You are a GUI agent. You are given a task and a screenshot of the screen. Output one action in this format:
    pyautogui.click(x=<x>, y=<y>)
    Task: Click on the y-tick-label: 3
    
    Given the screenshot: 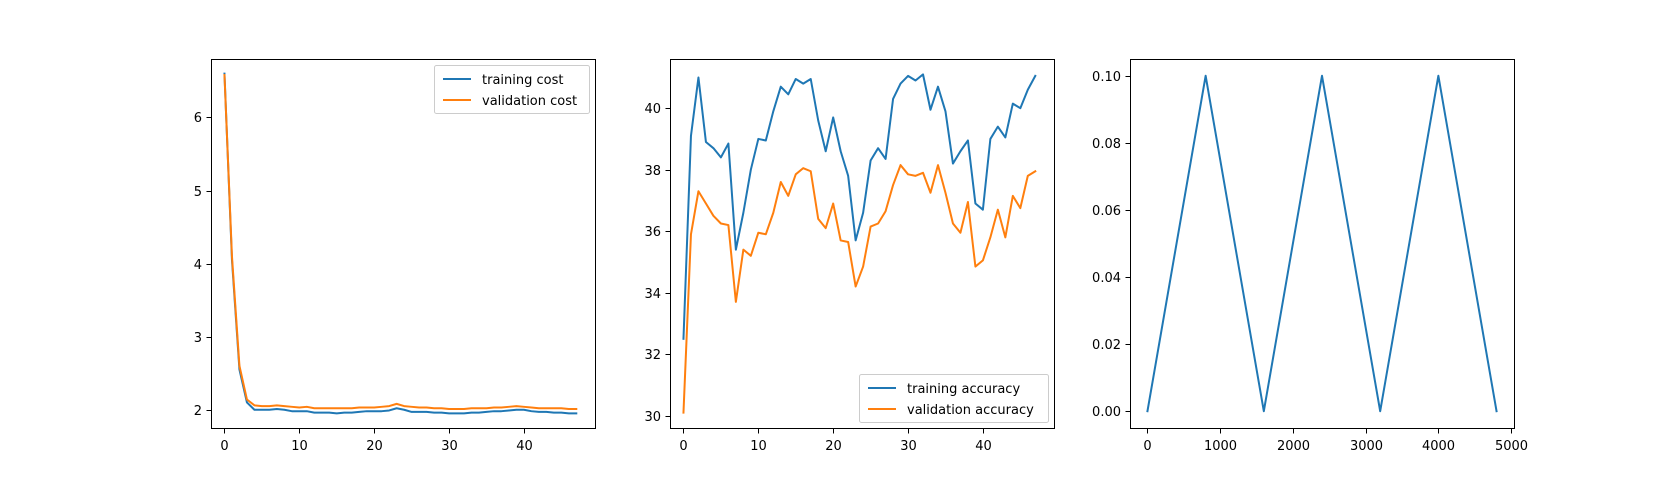 What is the action you would take?
    pyautogui.click(x=198, y=338)
    